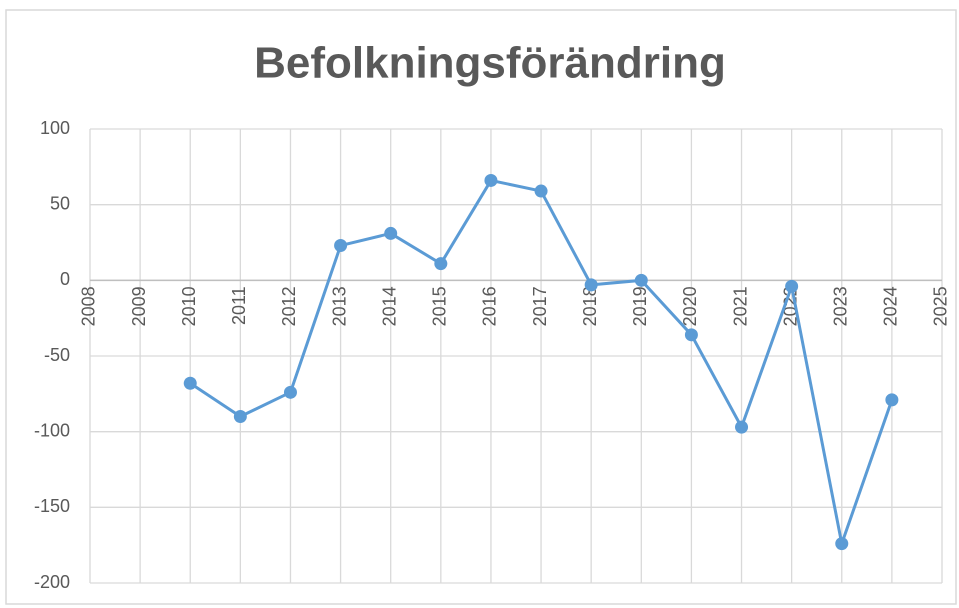 The image size is (959, 608). Describe the element at coordinates (139, 306) in the screenshot. I see `x-tick-label: 2009` at that location.